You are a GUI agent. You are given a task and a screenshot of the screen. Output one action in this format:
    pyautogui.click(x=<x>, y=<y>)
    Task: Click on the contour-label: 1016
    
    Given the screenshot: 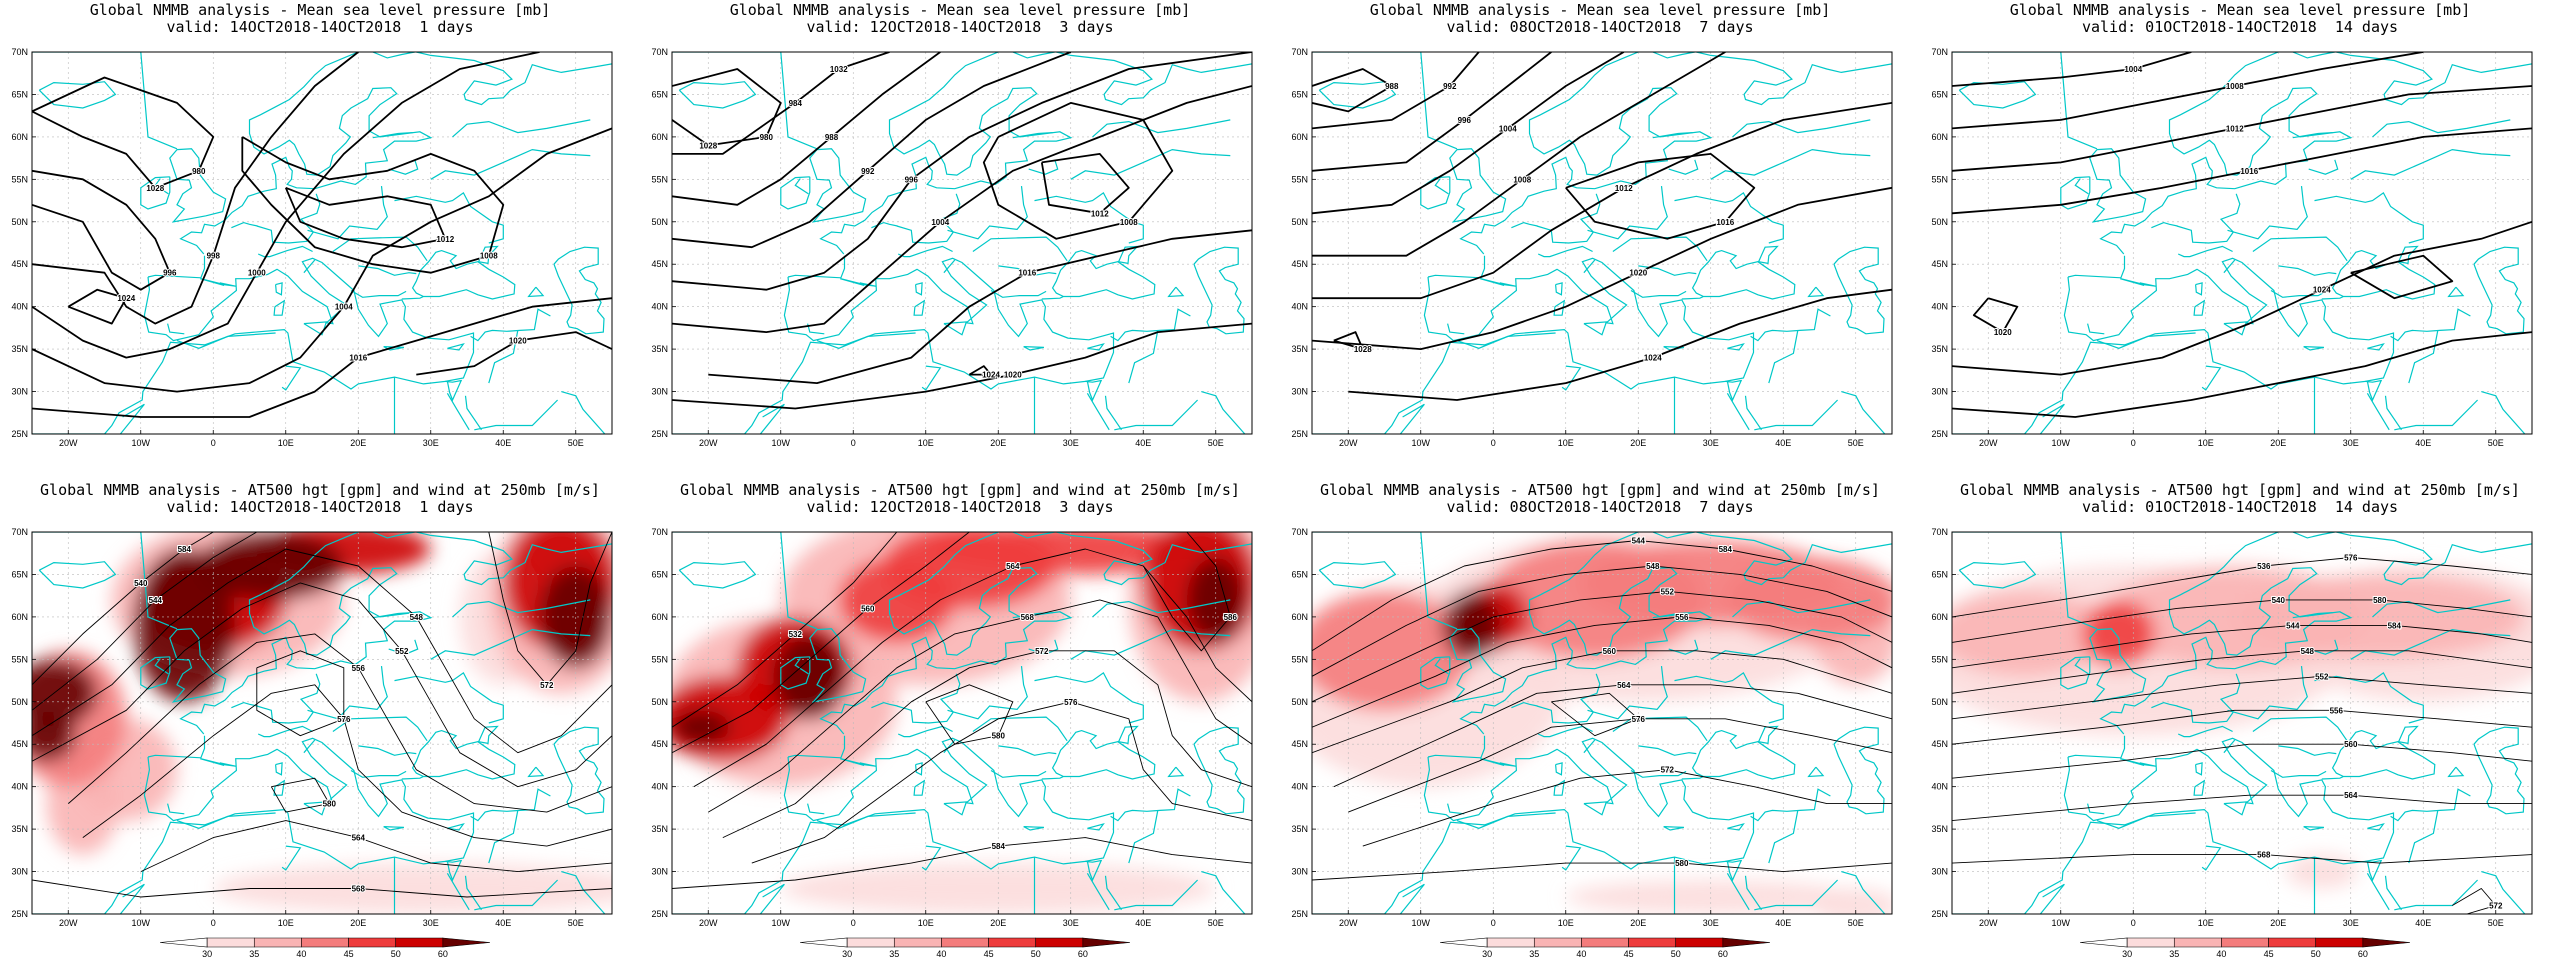 What is the action you would take?
    pyautogui.click(x=358, y=358)
    